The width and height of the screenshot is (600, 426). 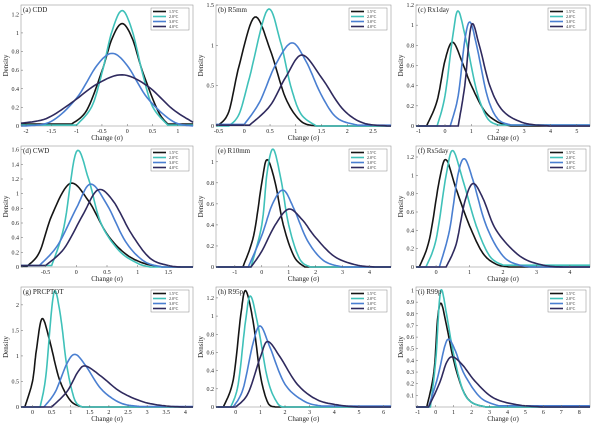 What do you see at coordinates (211, 247) in the screenshot?
I see `y-tick-label: 0.2` at bounding box center [211, 247].